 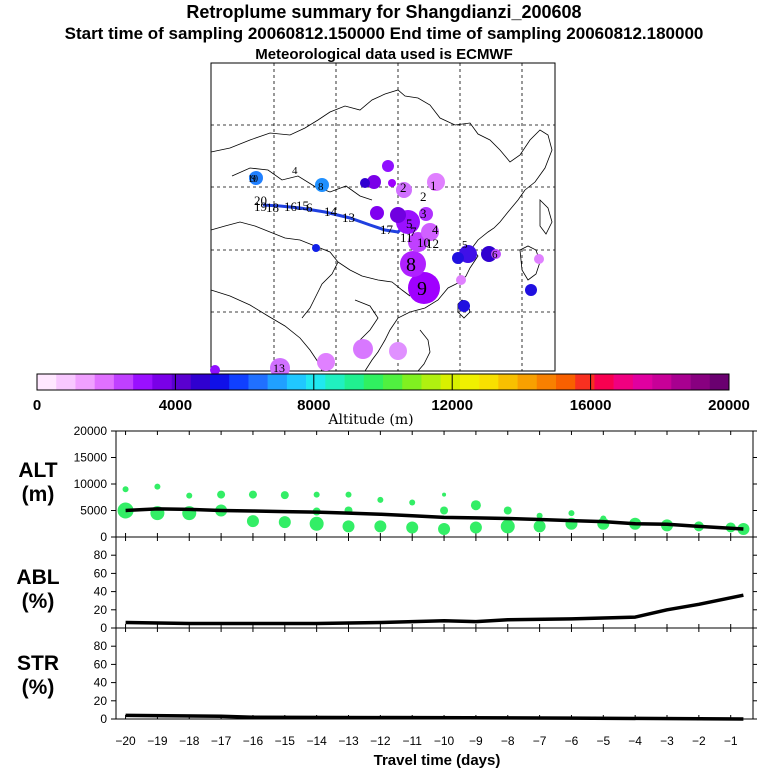 What do you see at coordinates (101, 592) in the screenshot?
I see `y-tick-label: 40` at bounding box center [101, 592].